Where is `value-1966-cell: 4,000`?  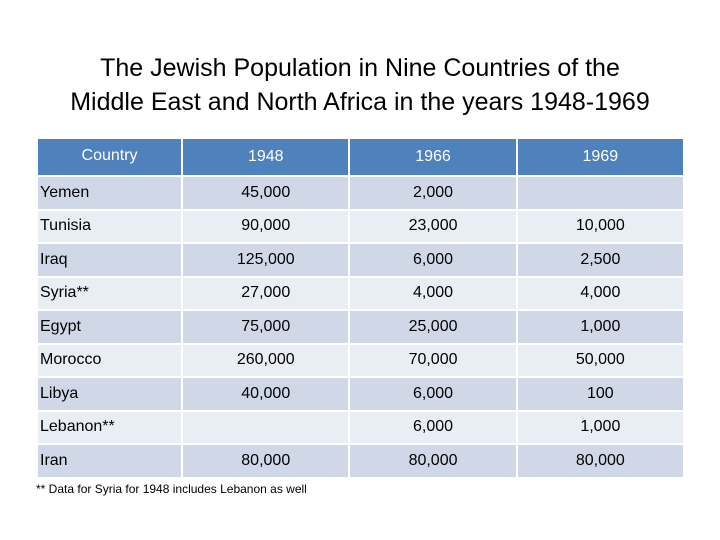 value-1966-cell: 4,000 is located at coordinates (433, 293).